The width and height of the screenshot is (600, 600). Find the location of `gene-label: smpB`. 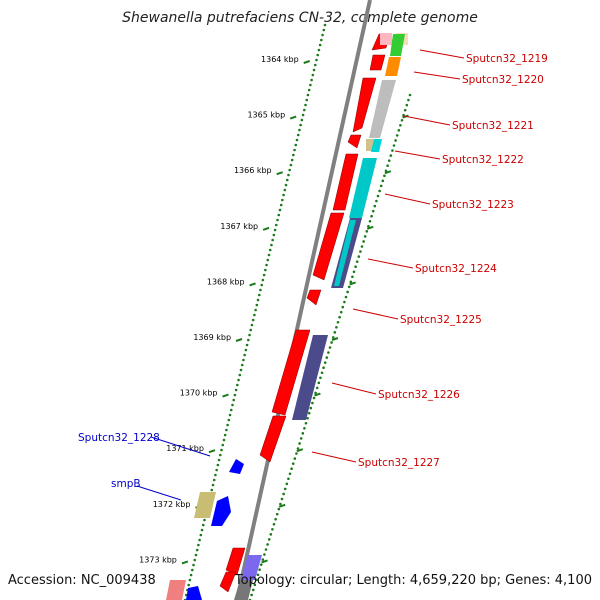

gene-label: smpB is located at coordinates (126, 484).